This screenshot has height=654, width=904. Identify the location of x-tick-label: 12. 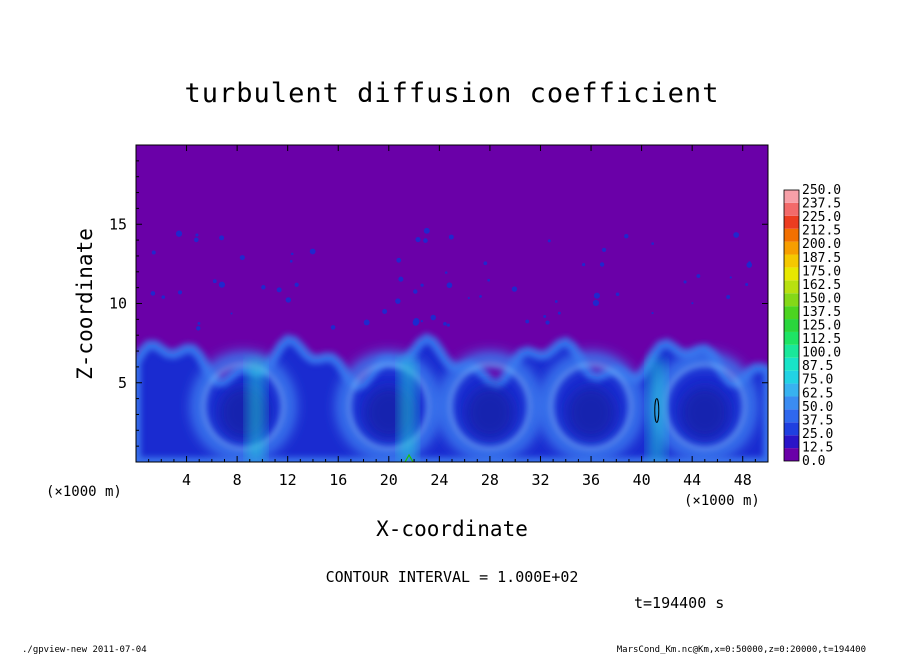
(288, 480).